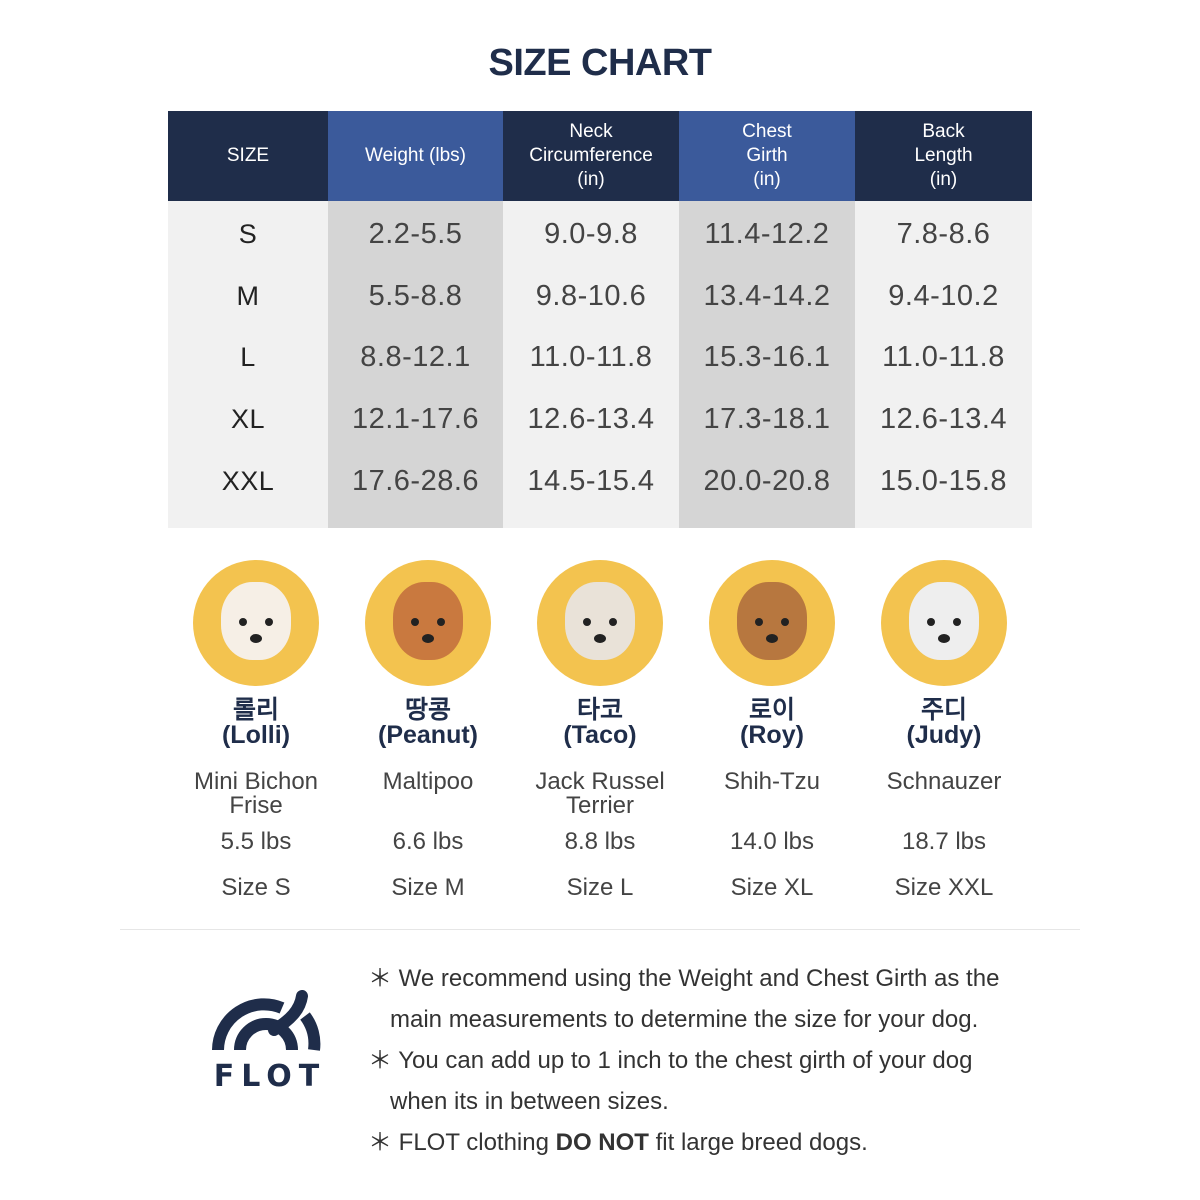 This screenshot has width=1200, height=1200. Describe the element at coordinates (943, 156) in the screenshot. I see `header-back: Back Length (in)` at that location.